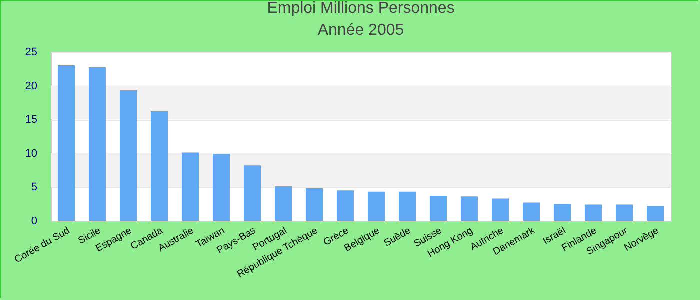 The width and height of the screenshot is (700, 300). What do you see at coordinates (42, 246) in the screenshot?
I see `x-tick-label: Corée du Sud` at bounding box center [42, 246].